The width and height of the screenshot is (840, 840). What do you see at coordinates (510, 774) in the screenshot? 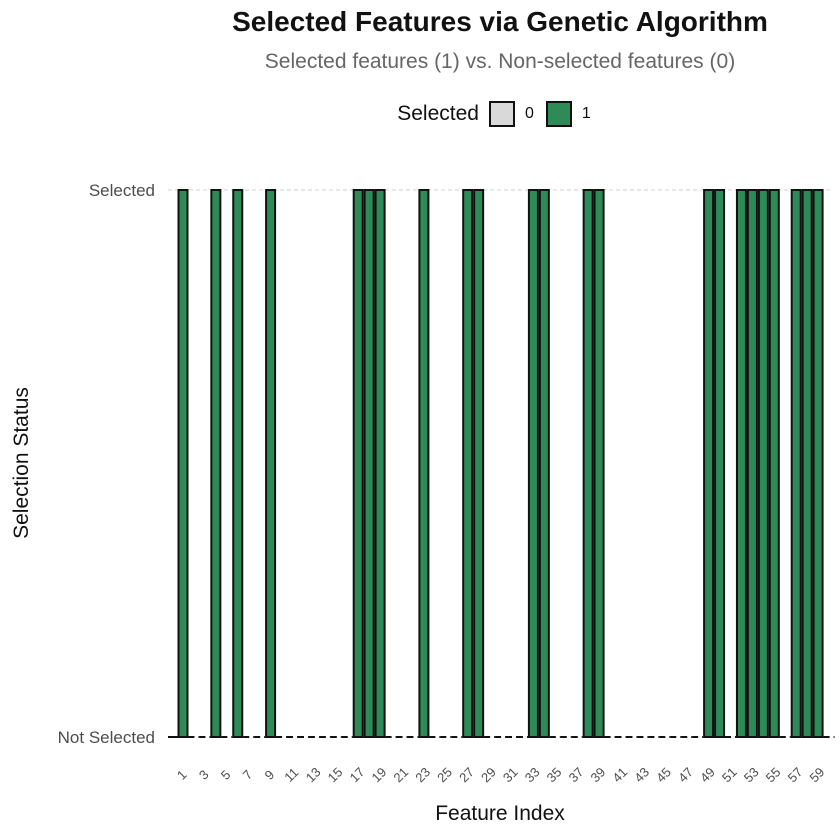
I see `x-tick-label: 31` at bounding box center [510, 774].